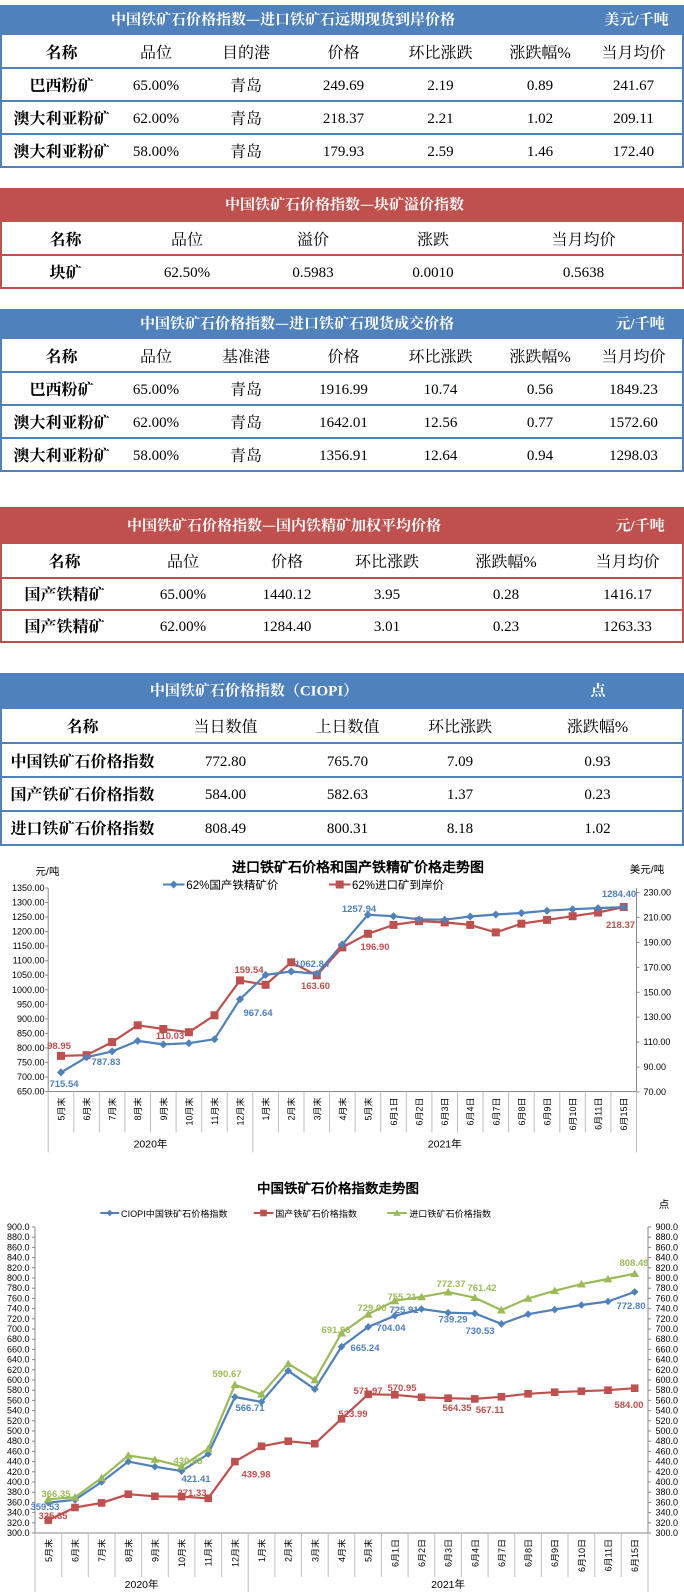 The image size is (684, 1594). Describe the element at coordinates (18, 1246) in the screenshot. I see `svg-text: 860.0` at that location.